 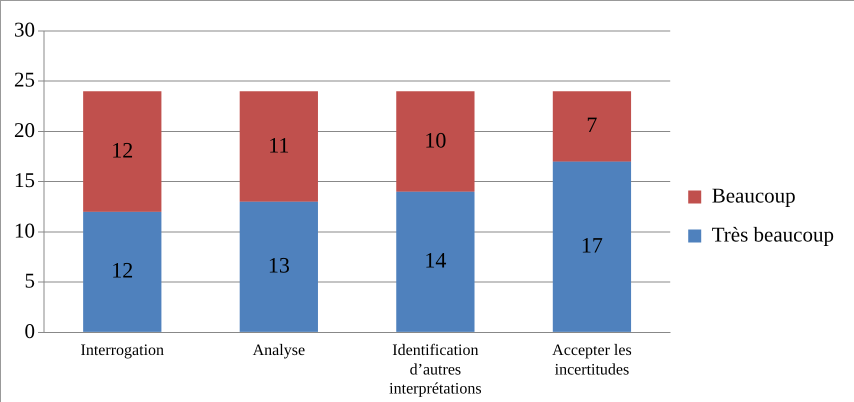 I want to click on data-label: 13, so click(x=279, y=265).